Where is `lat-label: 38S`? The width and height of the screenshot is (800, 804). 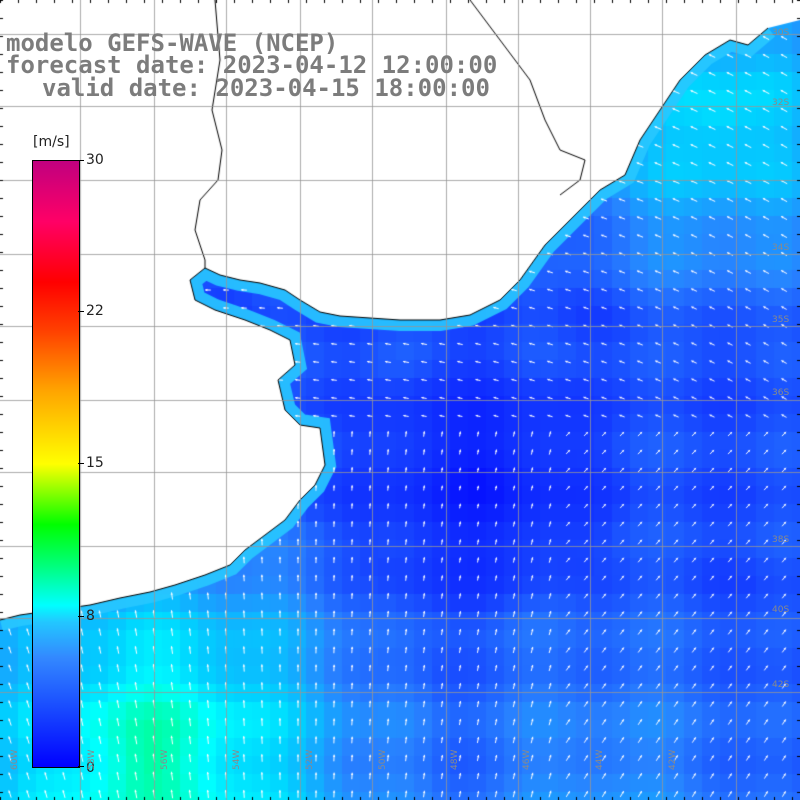 lat-label: 38S is located at coordinates (781, 540).